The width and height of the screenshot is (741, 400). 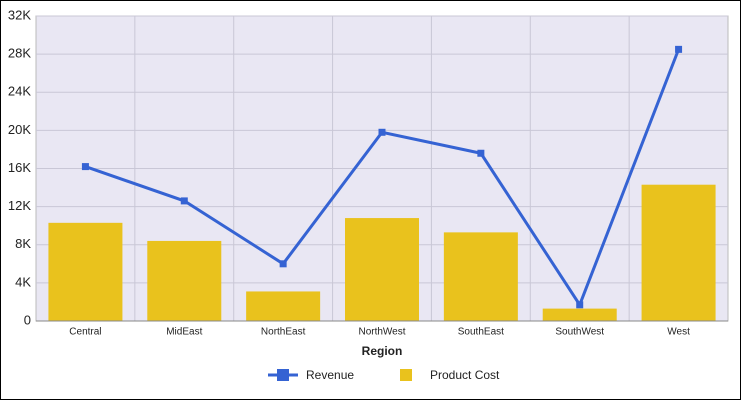 What do you see at coordinates (381, 332) in the screenshot?
I see `x-tick-label: NorthWest` at bounding box center [381, 332].